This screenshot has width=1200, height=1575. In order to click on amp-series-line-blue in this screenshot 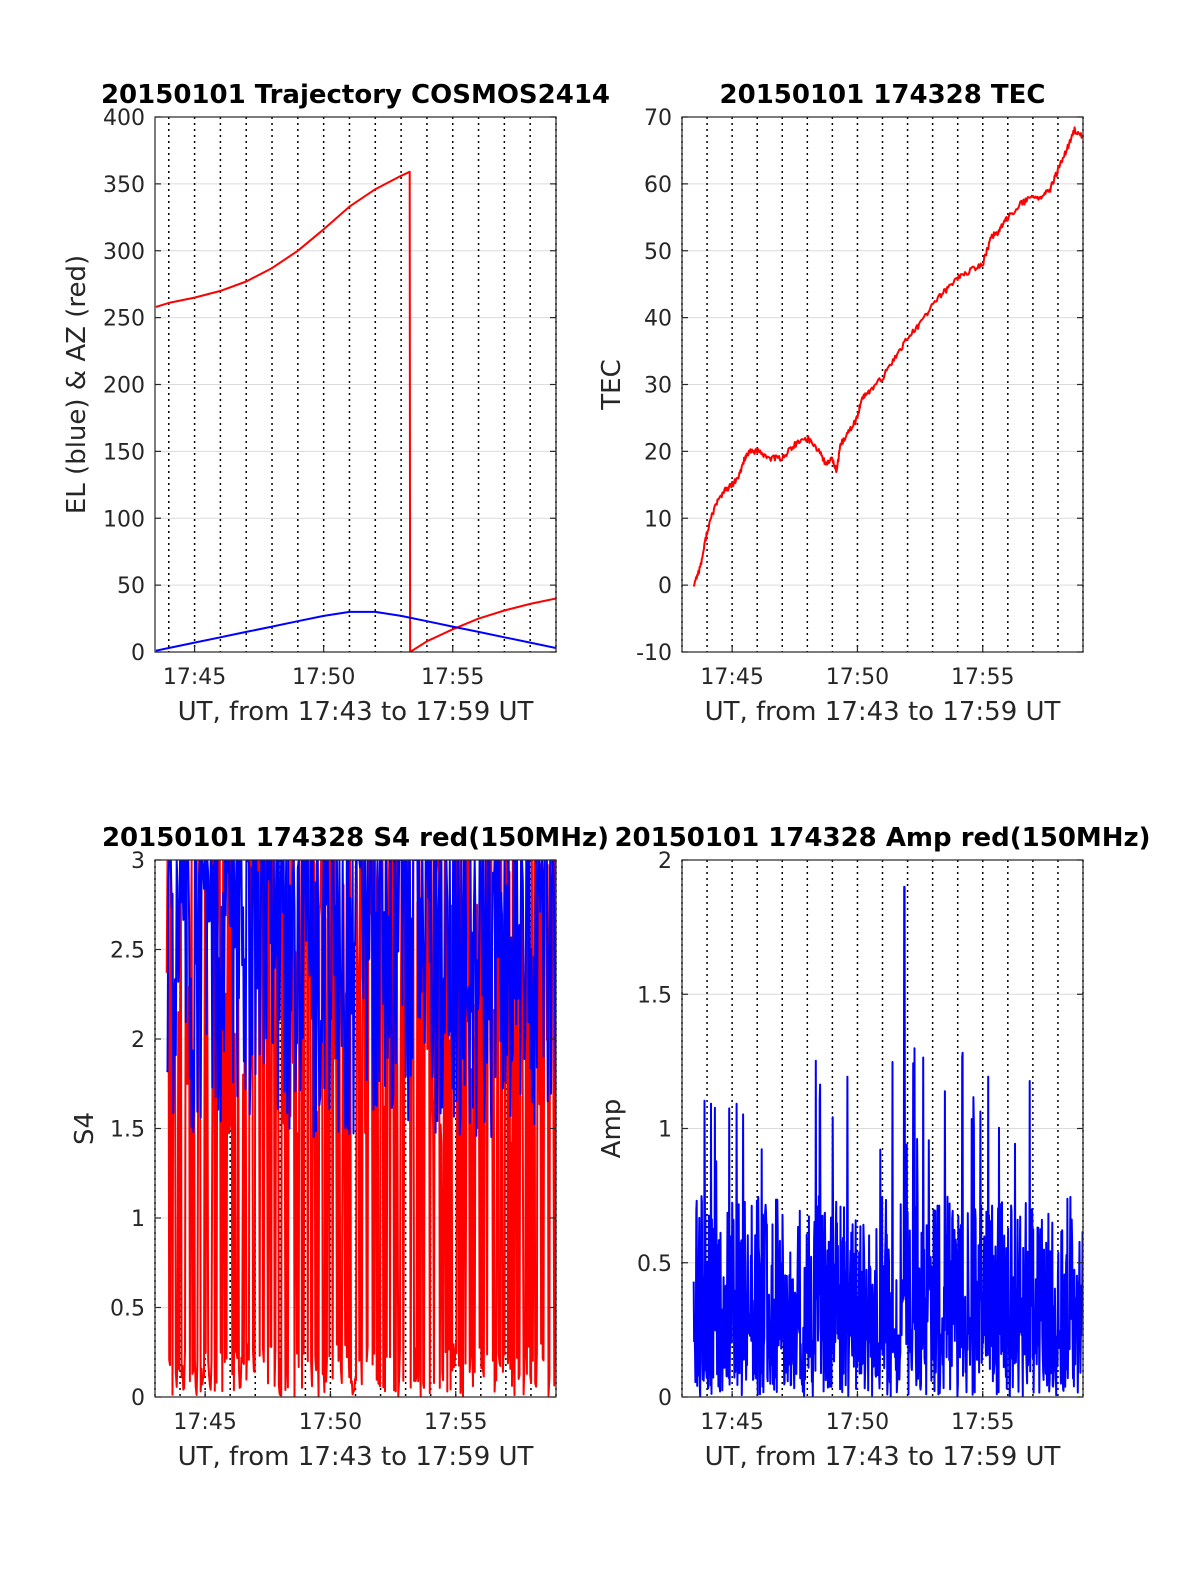, I will do `click(887, 1141)`.